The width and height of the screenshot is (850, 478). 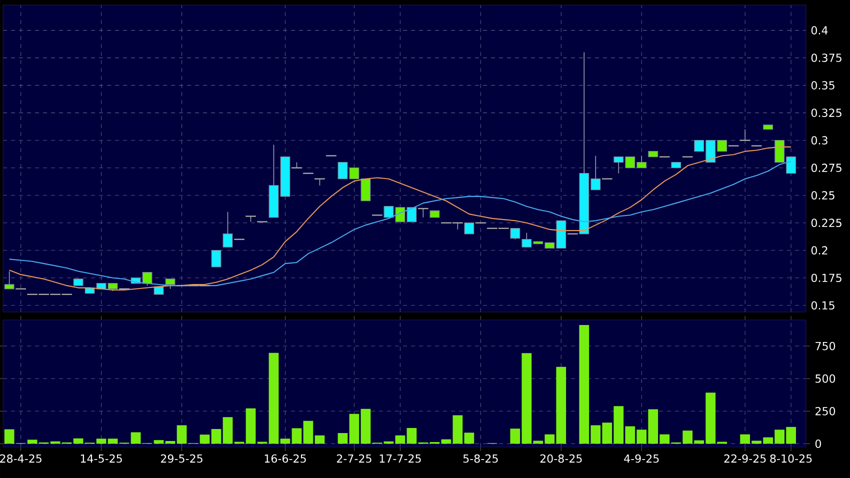 I want to click on y-tick-label: 0, so click(x=818, y=444).